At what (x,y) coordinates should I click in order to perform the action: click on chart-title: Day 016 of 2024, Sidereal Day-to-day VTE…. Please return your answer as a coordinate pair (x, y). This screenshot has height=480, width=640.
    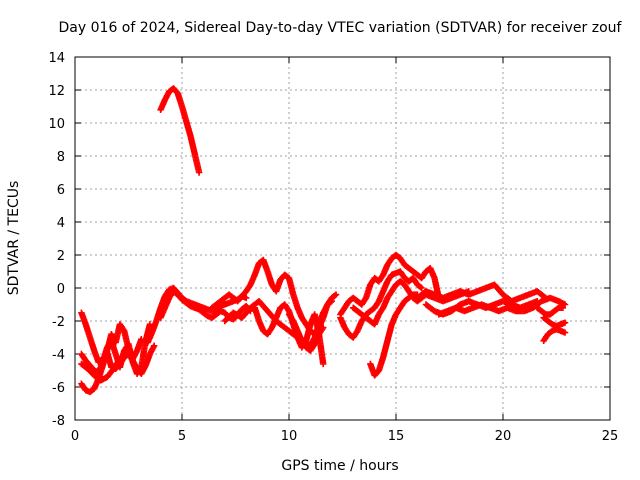
    Looking at the image, I should click on (341, 28).